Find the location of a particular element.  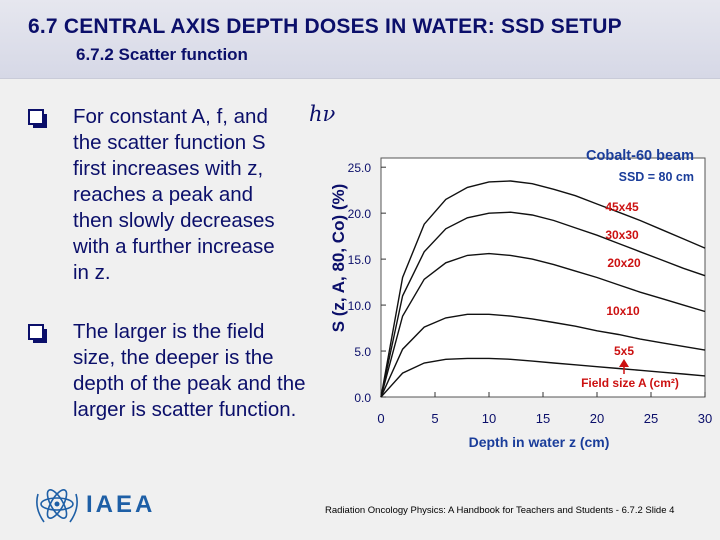

series-line-10x10 is located at coordinates (543, 355).